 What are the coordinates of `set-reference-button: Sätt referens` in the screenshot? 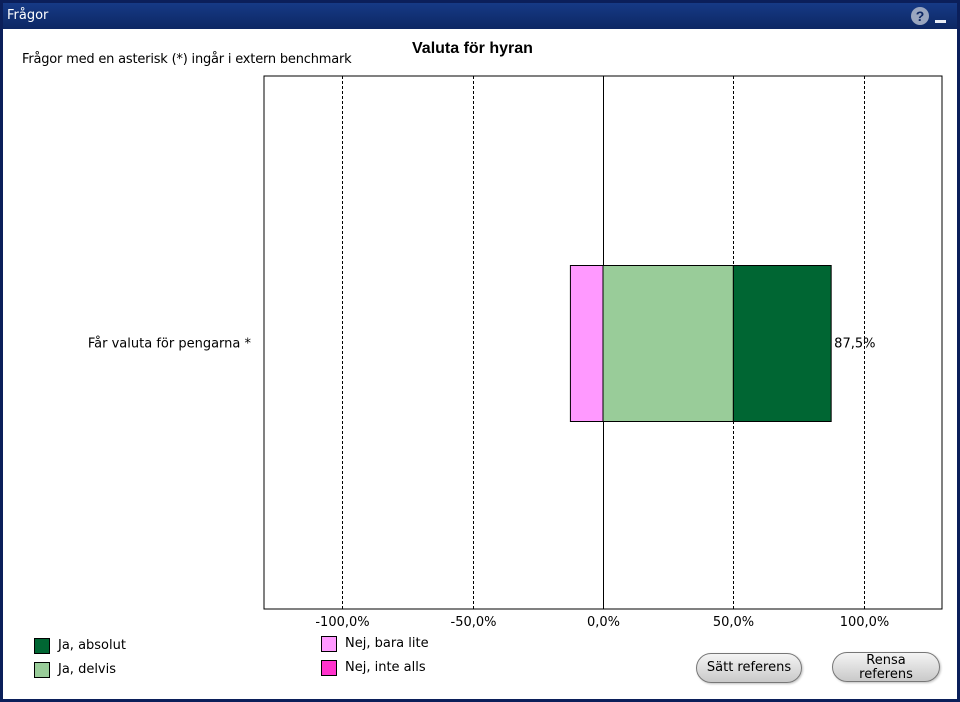 It's located at (749, 668).